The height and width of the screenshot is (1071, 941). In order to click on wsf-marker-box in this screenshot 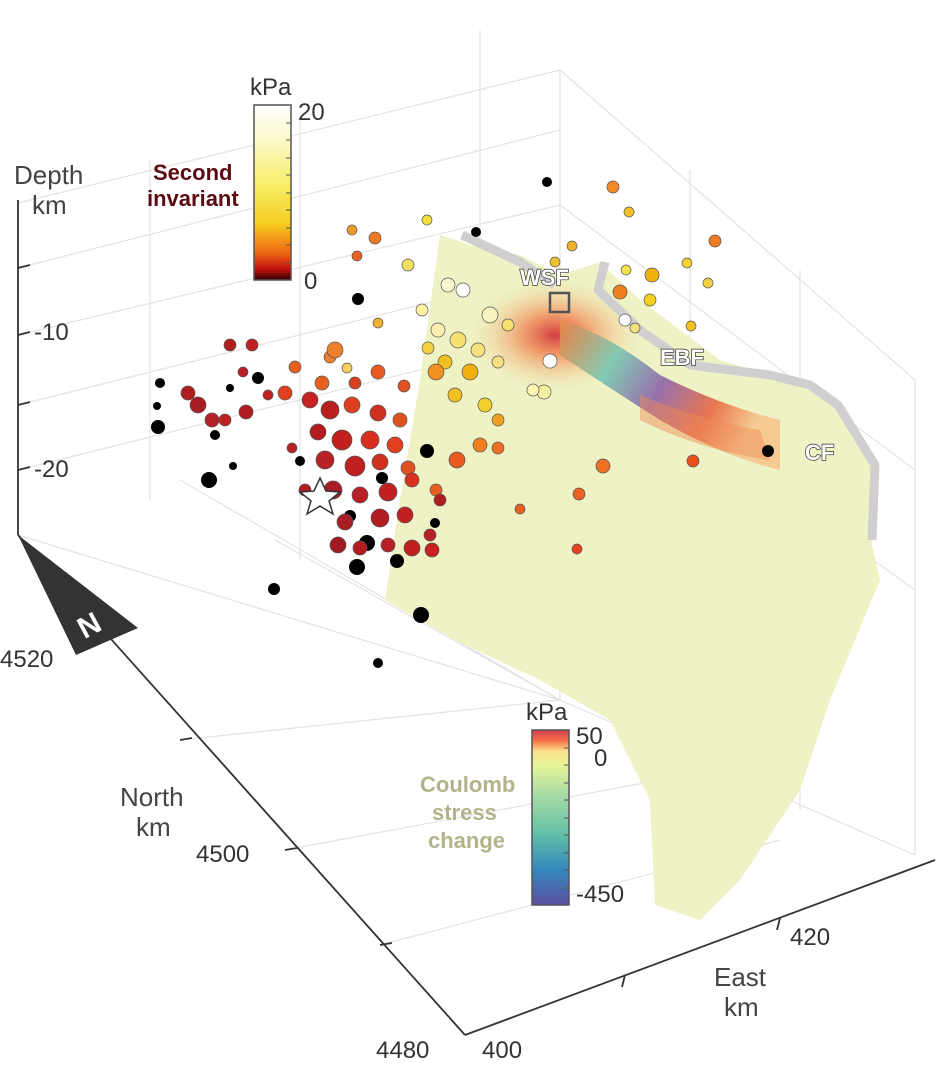, I will do `click(559, 302)`.